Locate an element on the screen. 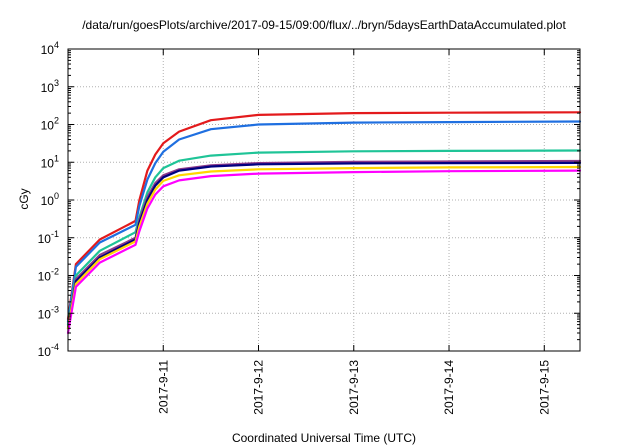 Image resolution: width=640 pixels, height=448 pixels. y-tick-exponent: -1 is located at coordinates (55, 234).